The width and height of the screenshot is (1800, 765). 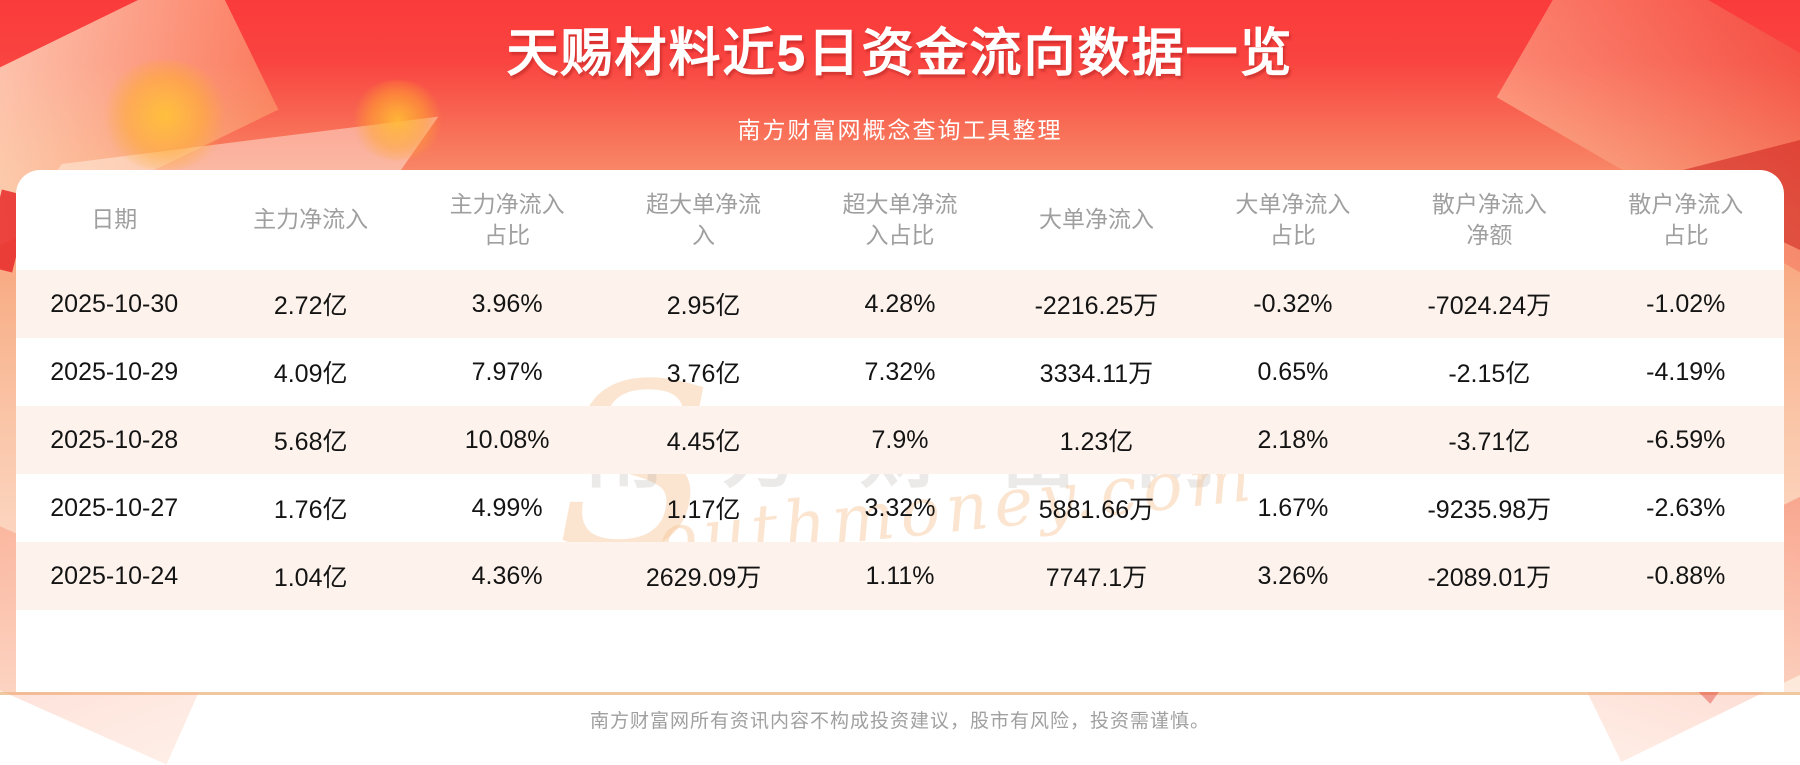 I want to click on value-cell: 1.23亿, so click(x=1096, y=442).